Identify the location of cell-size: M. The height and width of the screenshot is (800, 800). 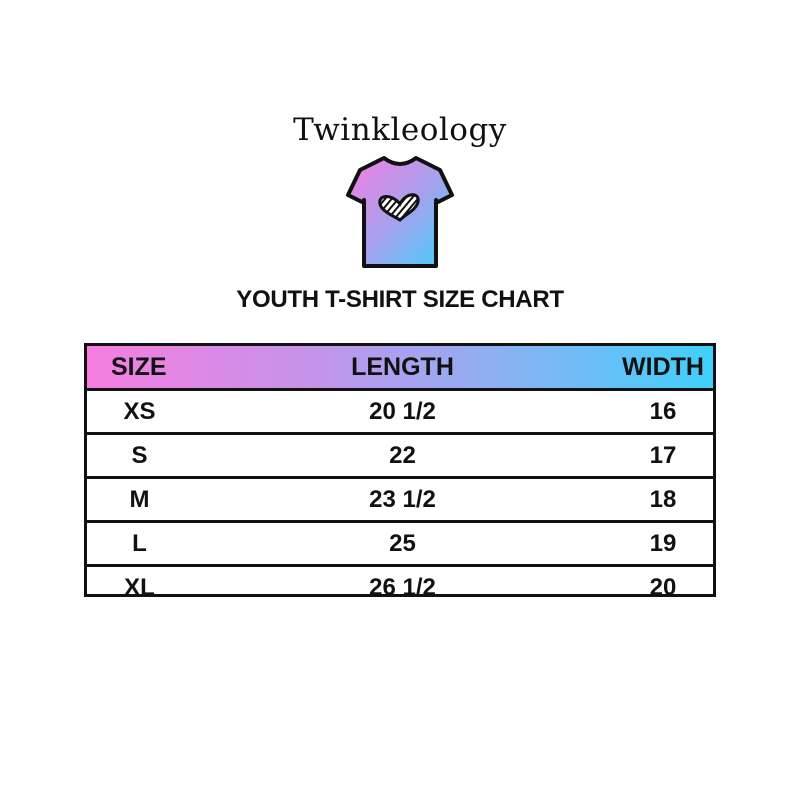
(139, 499).